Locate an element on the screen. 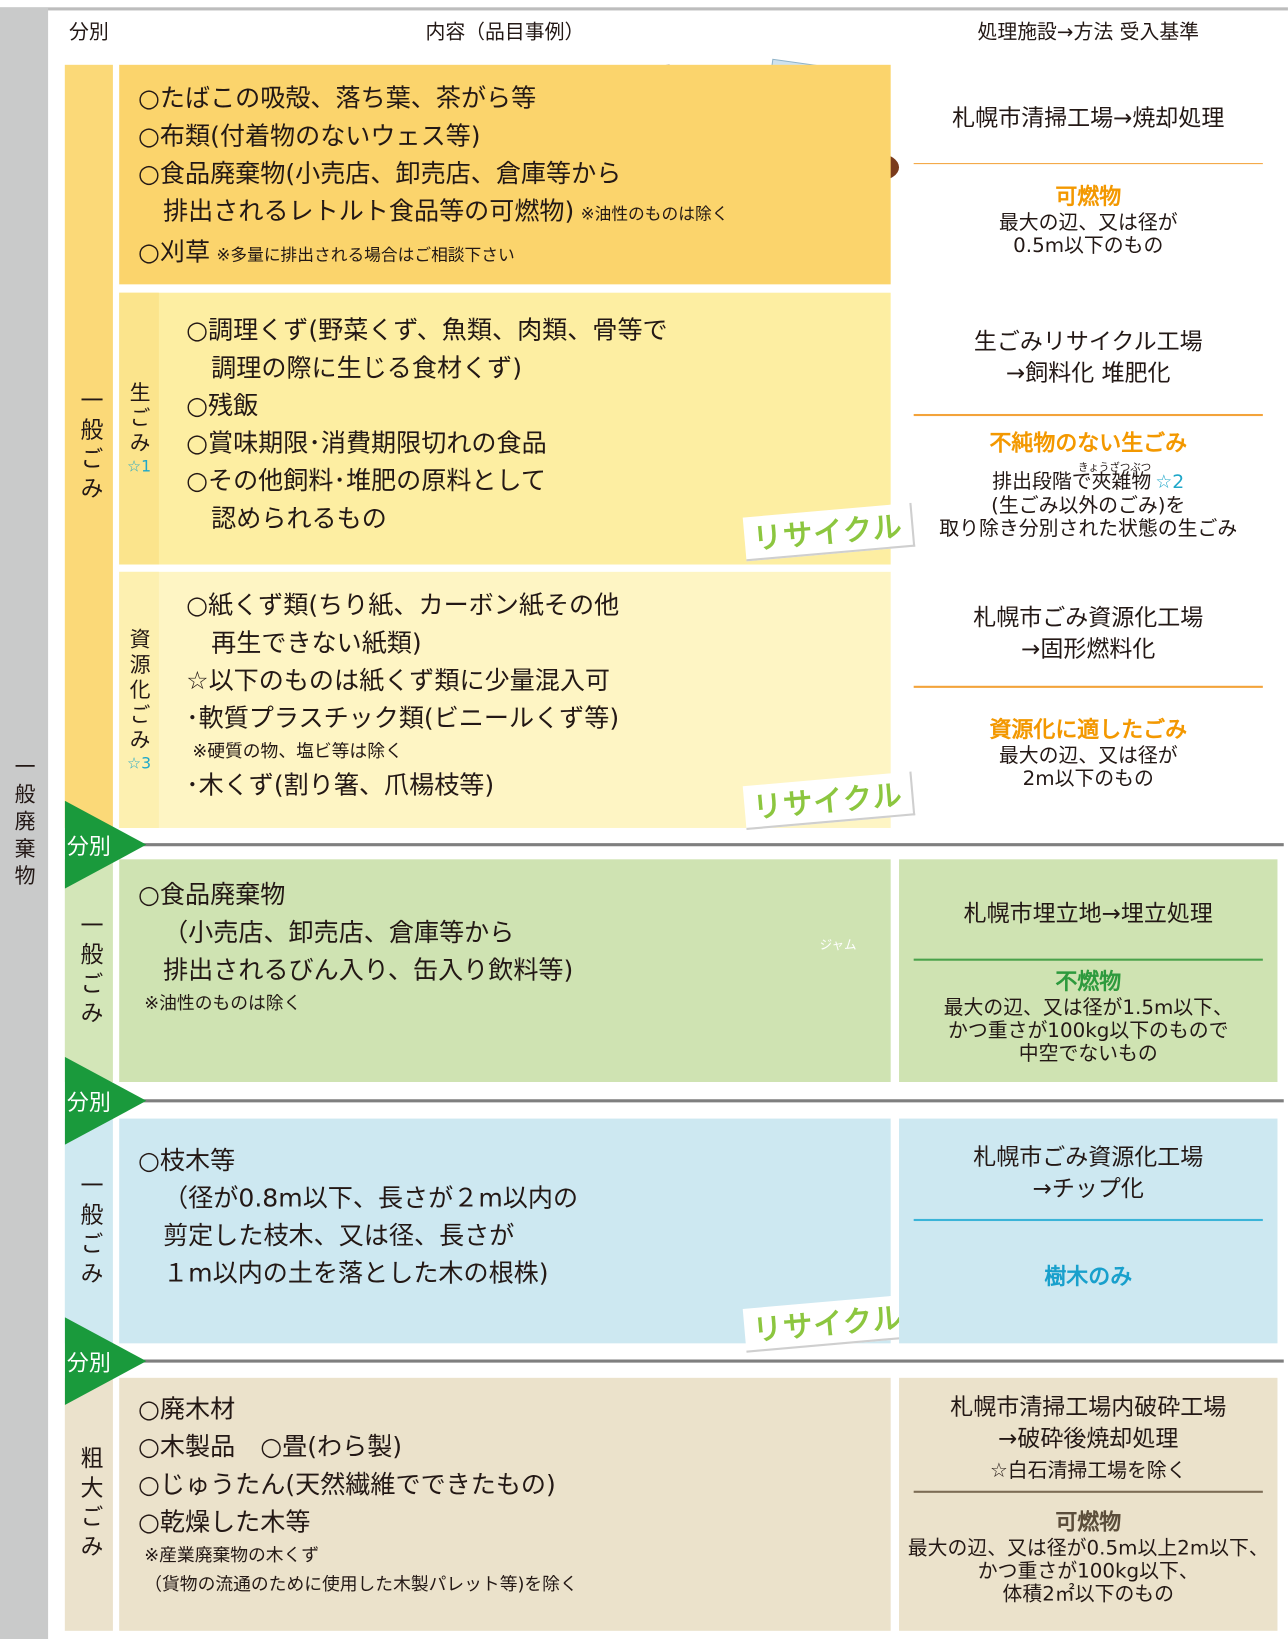 The width and height of the screenshot is (1288, 1639). item: ○廃木材 is located at coordinates (358, 1409).